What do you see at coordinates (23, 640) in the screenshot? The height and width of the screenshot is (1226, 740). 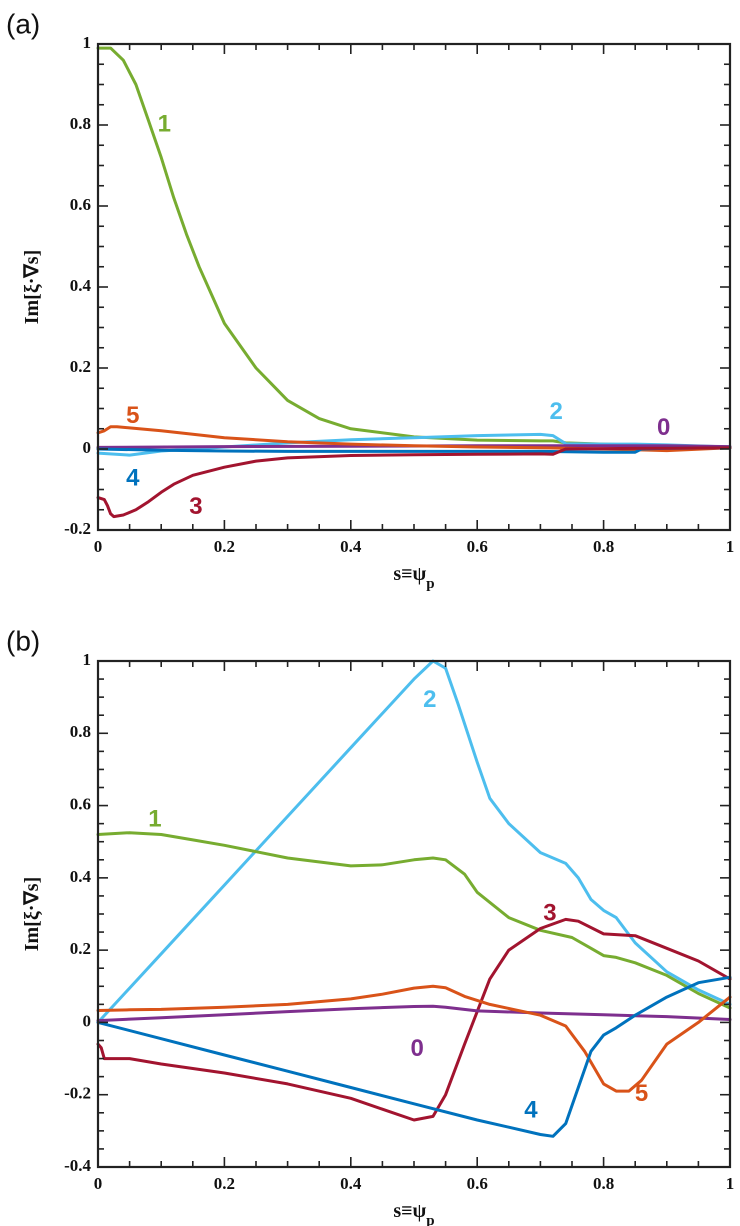 I see `panel-label: (b)` at bounding box center [23, 640].